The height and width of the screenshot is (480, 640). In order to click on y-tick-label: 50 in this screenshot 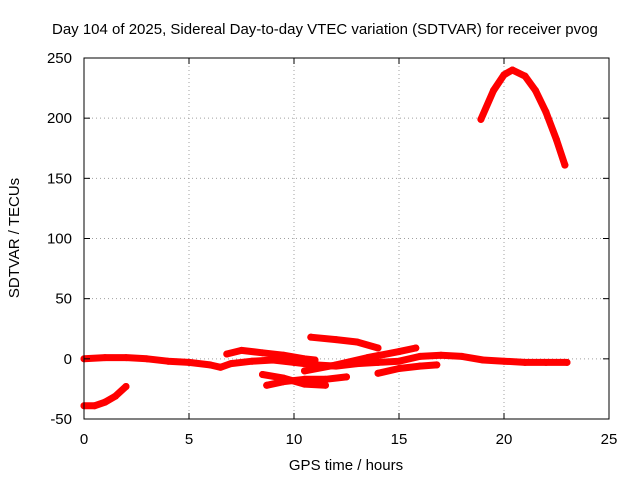, I will do `click(63, 299)`.